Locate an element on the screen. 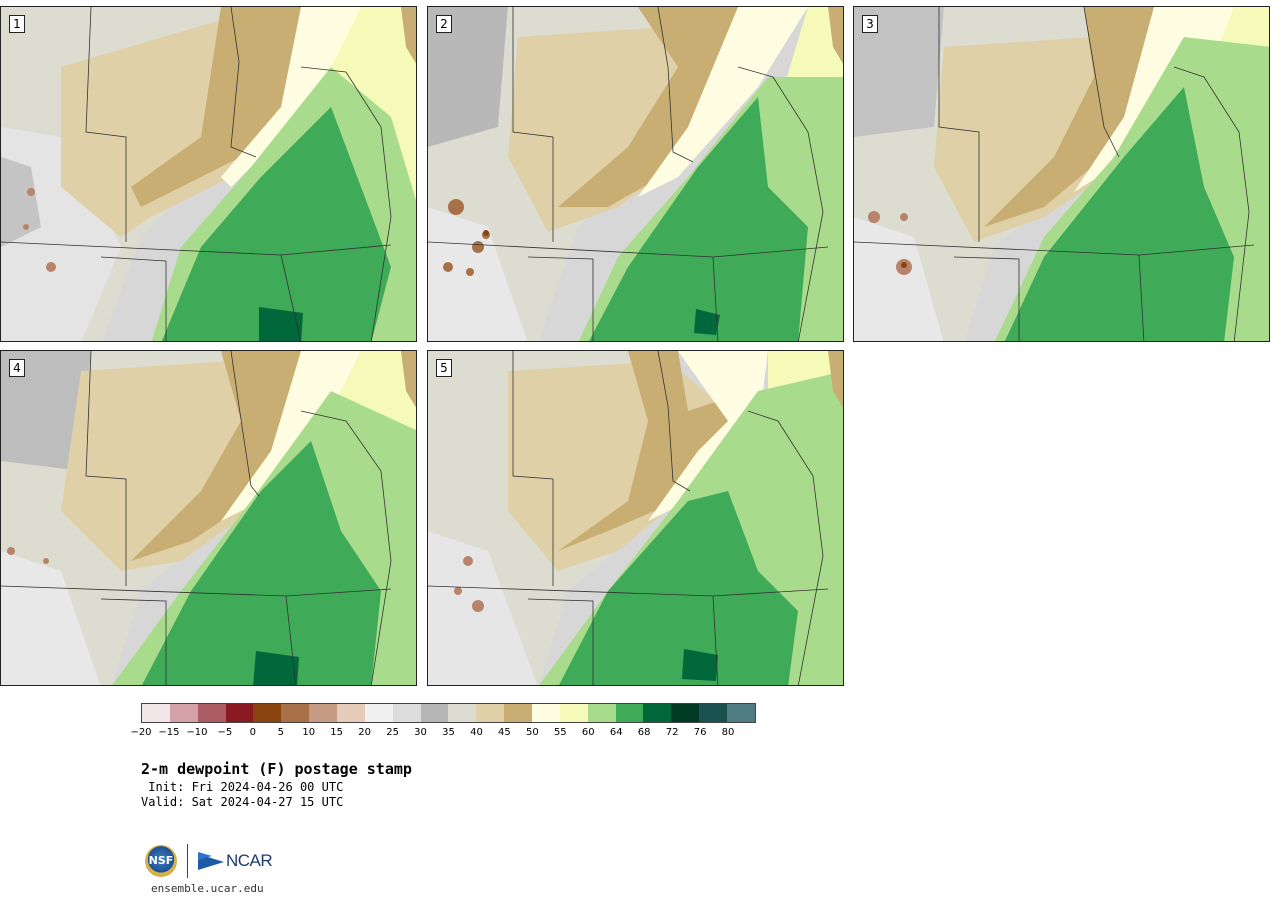 The width and height of the screenshot is (1280, 901). colorbar-tick-label: 55 is located at coordinates (560, 732).